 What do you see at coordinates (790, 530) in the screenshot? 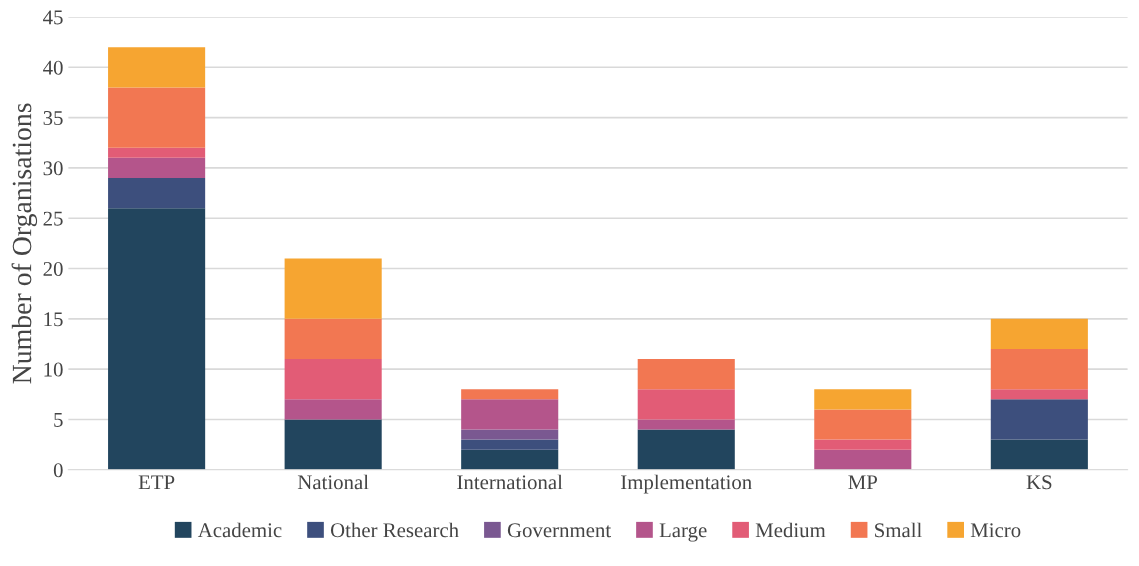
I see `legend-label: Medium` at bounding box center [790, 530].